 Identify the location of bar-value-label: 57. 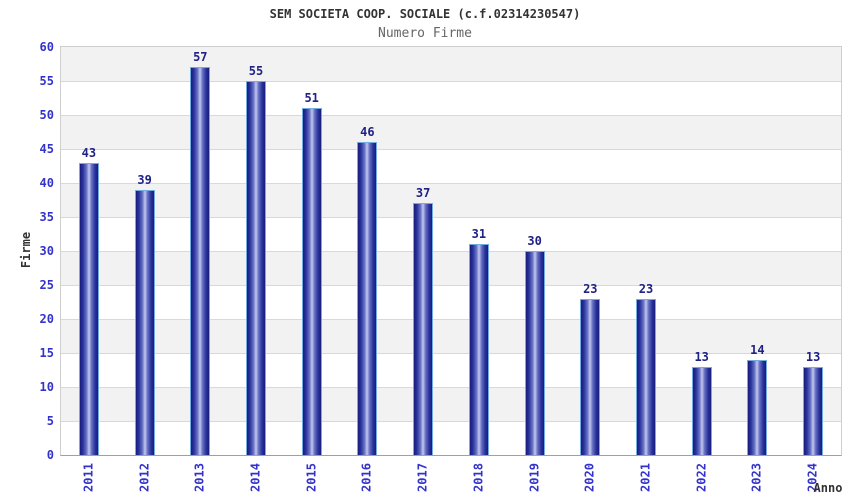
(200, 57).